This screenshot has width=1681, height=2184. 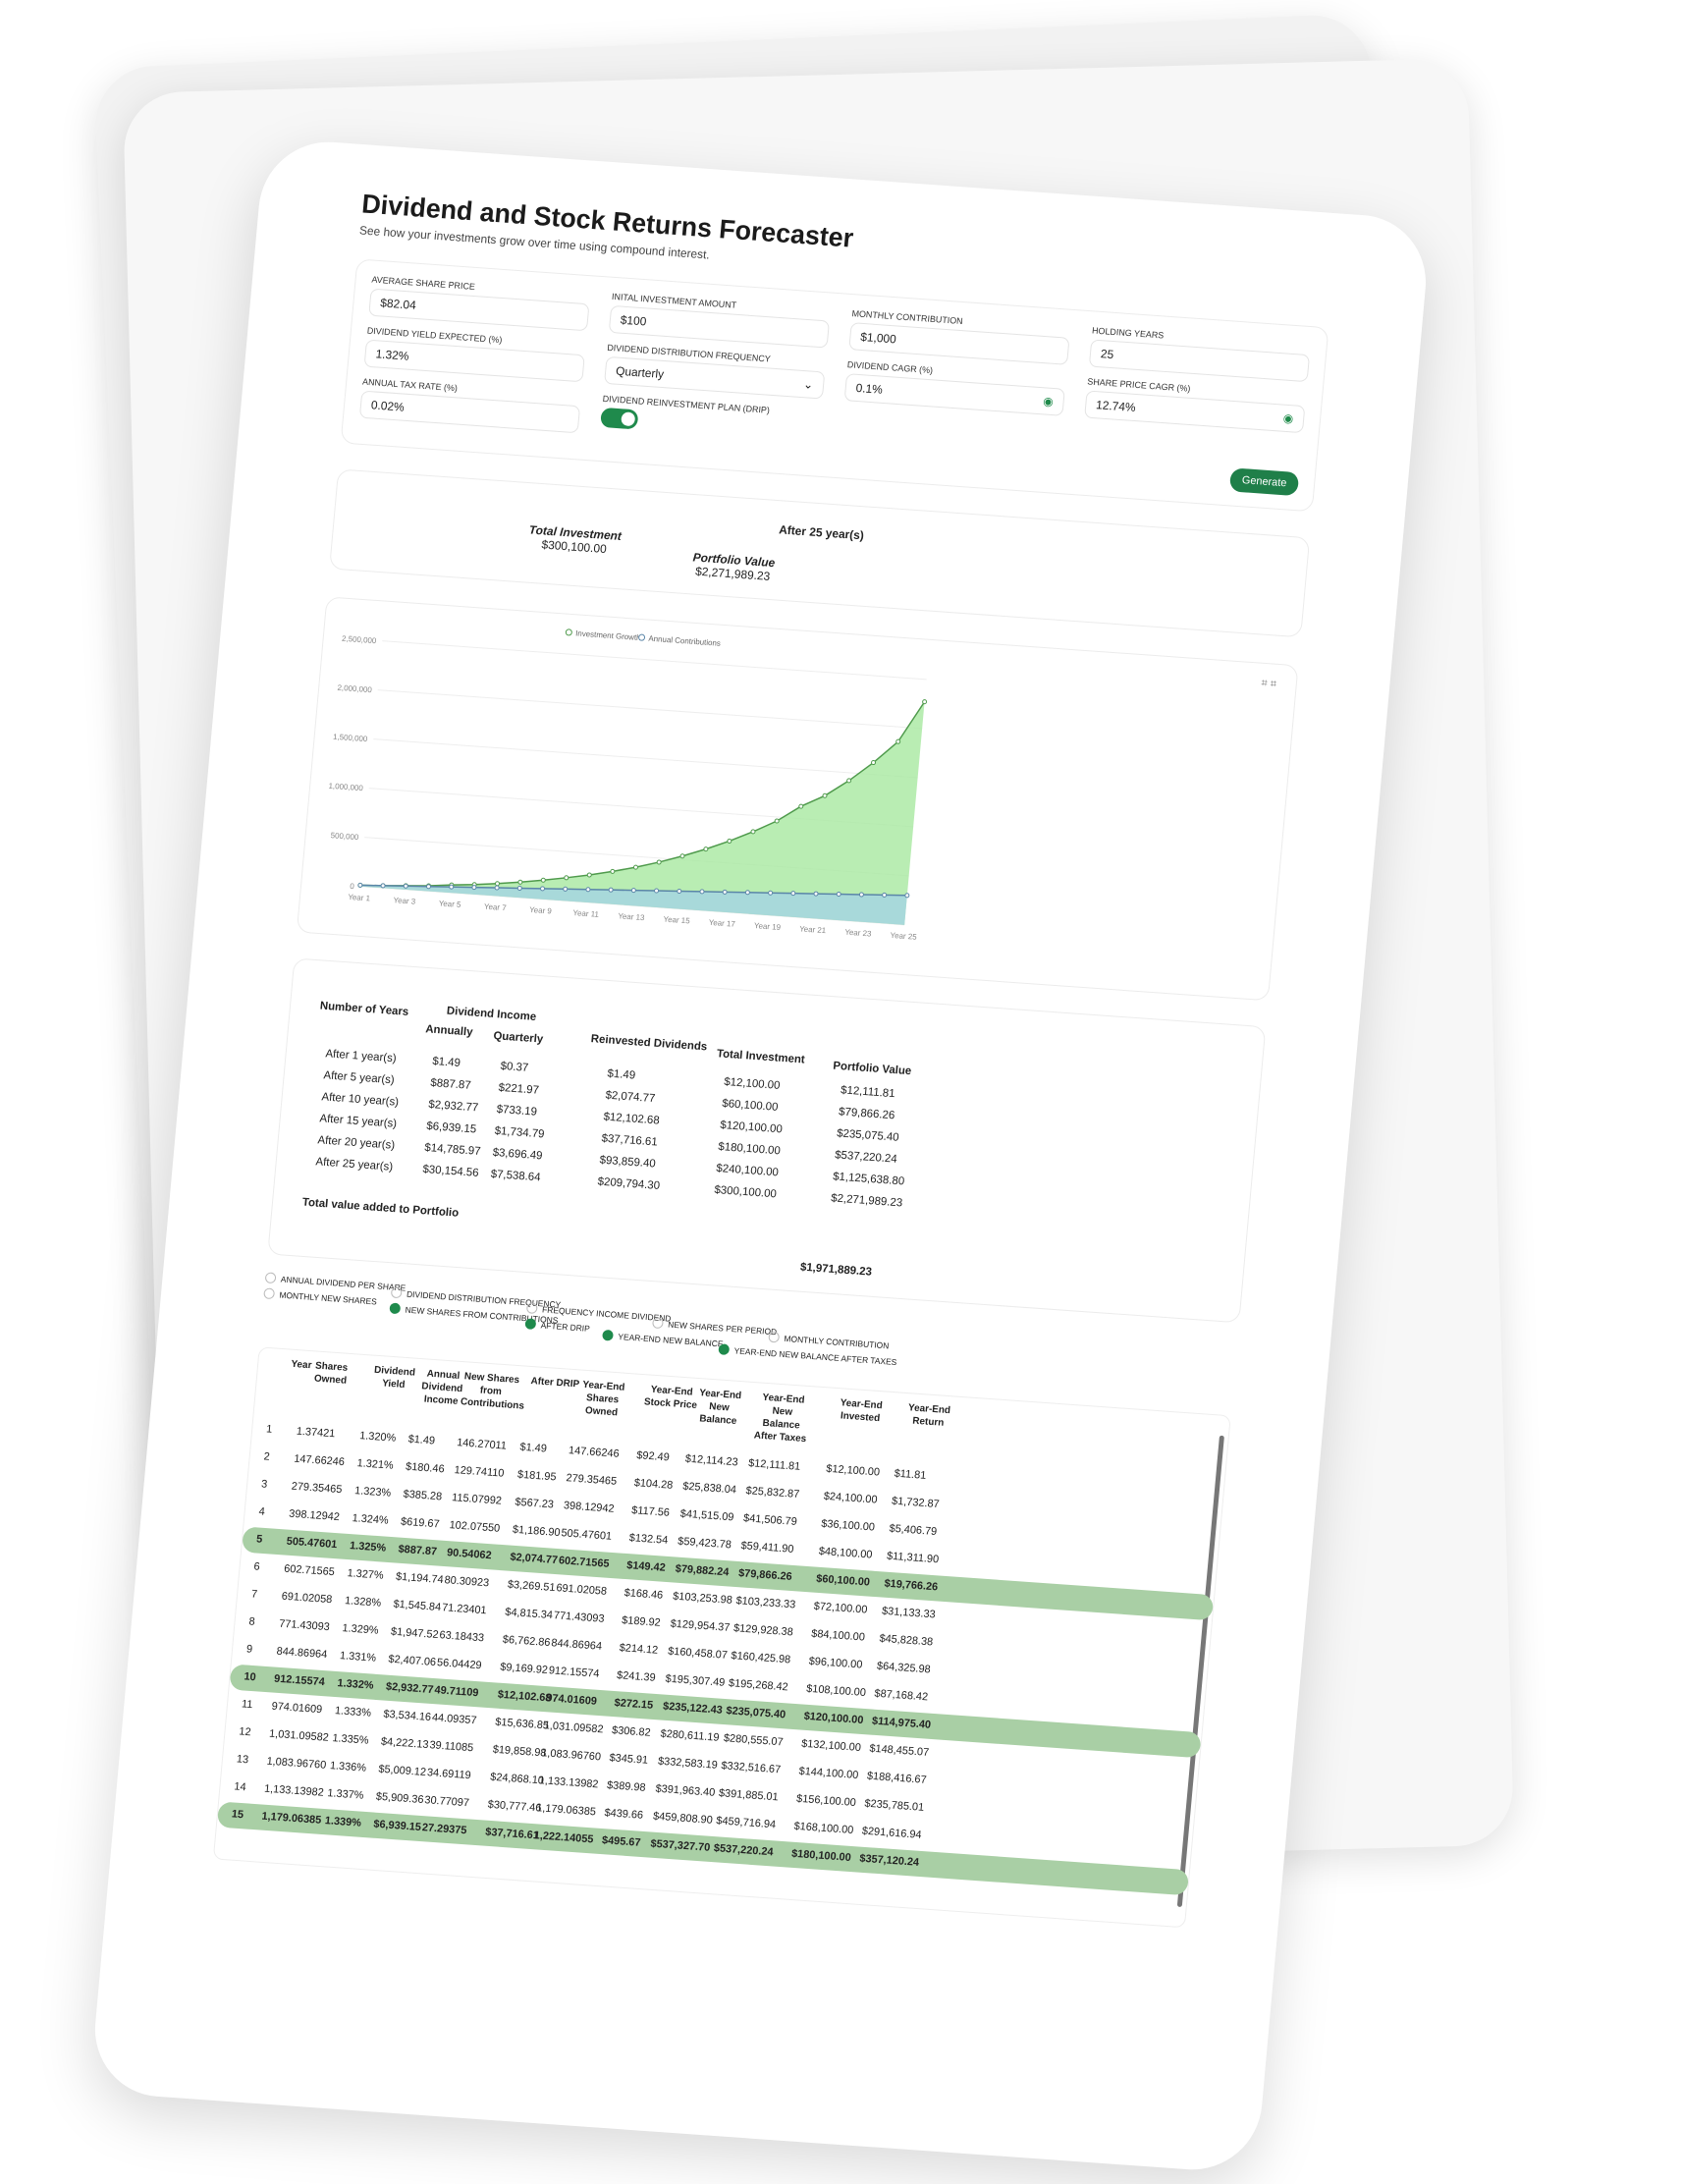 I want to click on grid-header: Shares Owned, so click(x=331, y=1373).